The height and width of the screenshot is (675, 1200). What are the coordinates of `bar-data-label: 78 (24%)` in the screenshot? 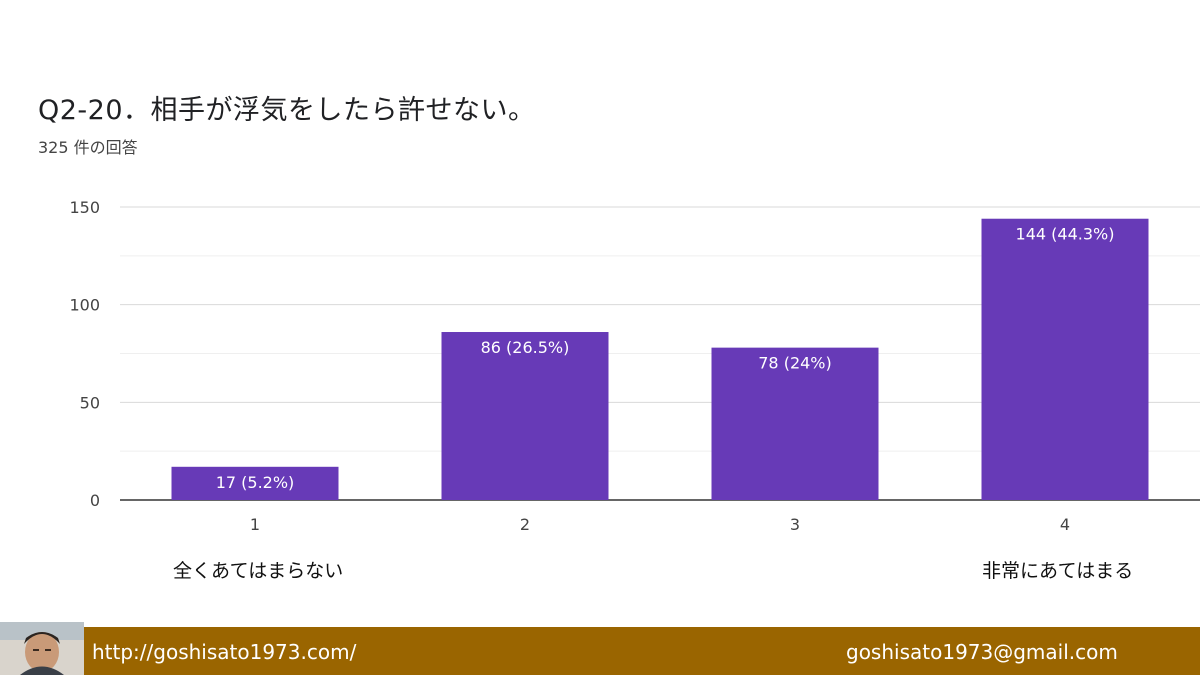 It's located at (795, 363).